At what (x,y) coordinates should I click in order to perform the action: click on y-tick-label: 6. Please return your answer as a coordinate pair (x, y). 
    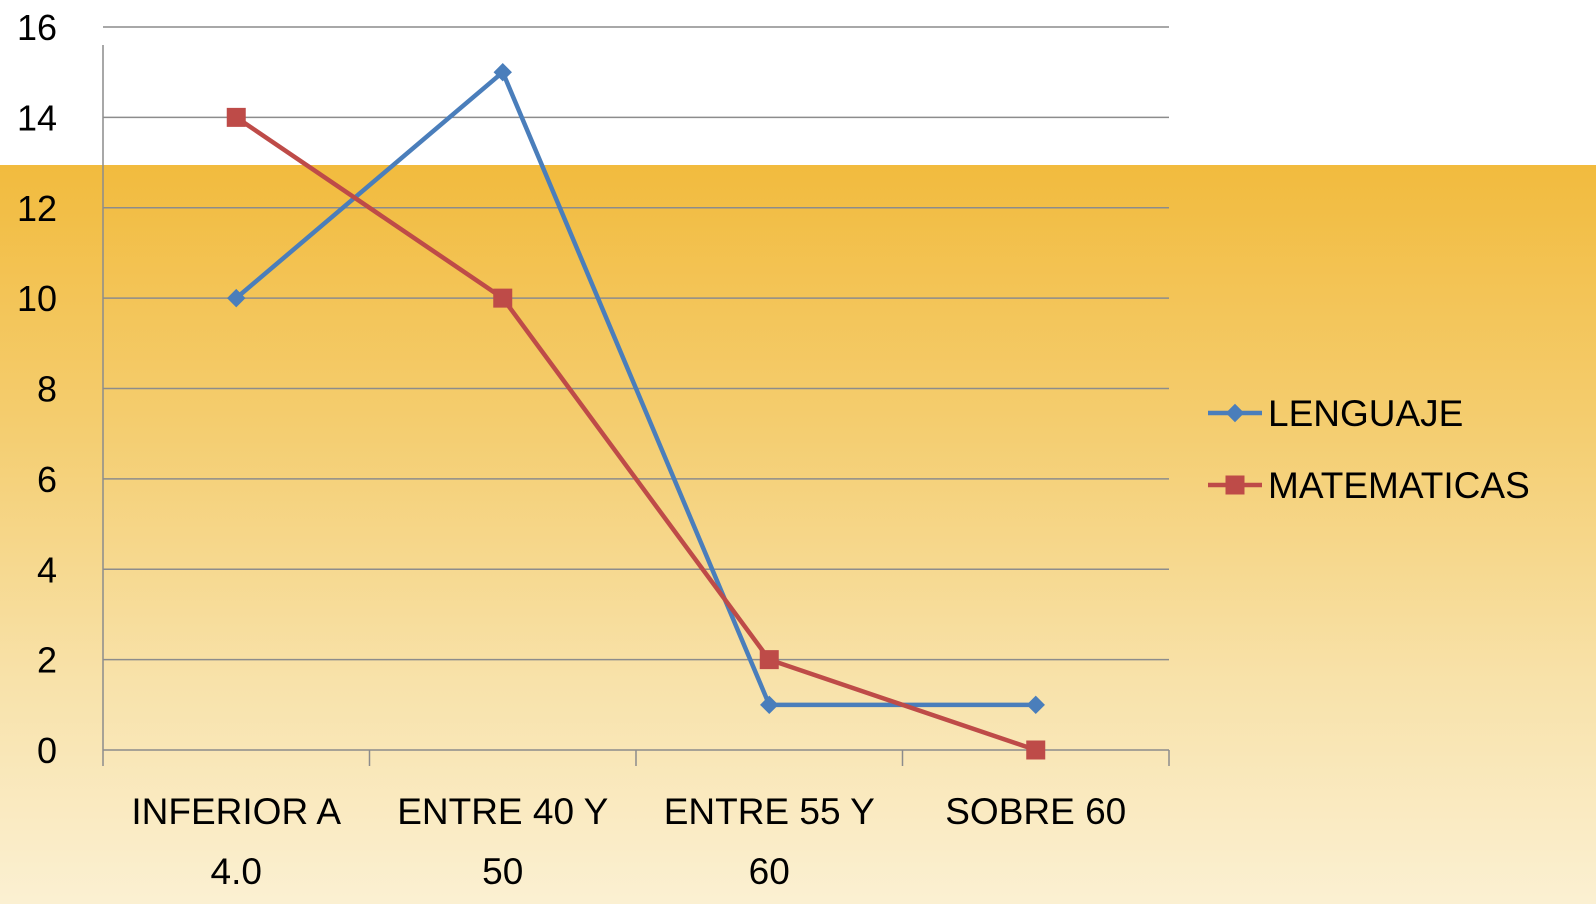
    Looking at the image, I should click on (47, 479).